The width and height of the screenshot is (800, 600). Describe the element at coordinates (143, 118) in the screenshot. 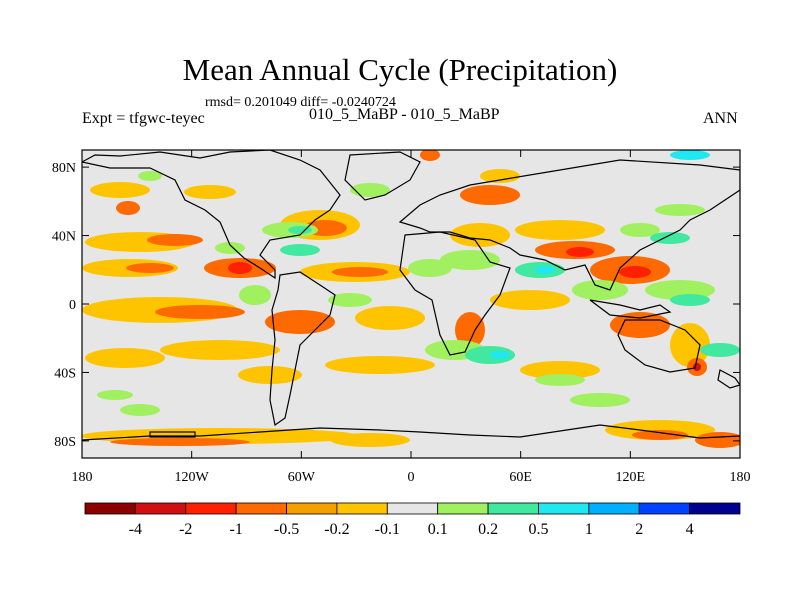

I see `experiment-label: Expt = tfgwc-teyec` at that location.